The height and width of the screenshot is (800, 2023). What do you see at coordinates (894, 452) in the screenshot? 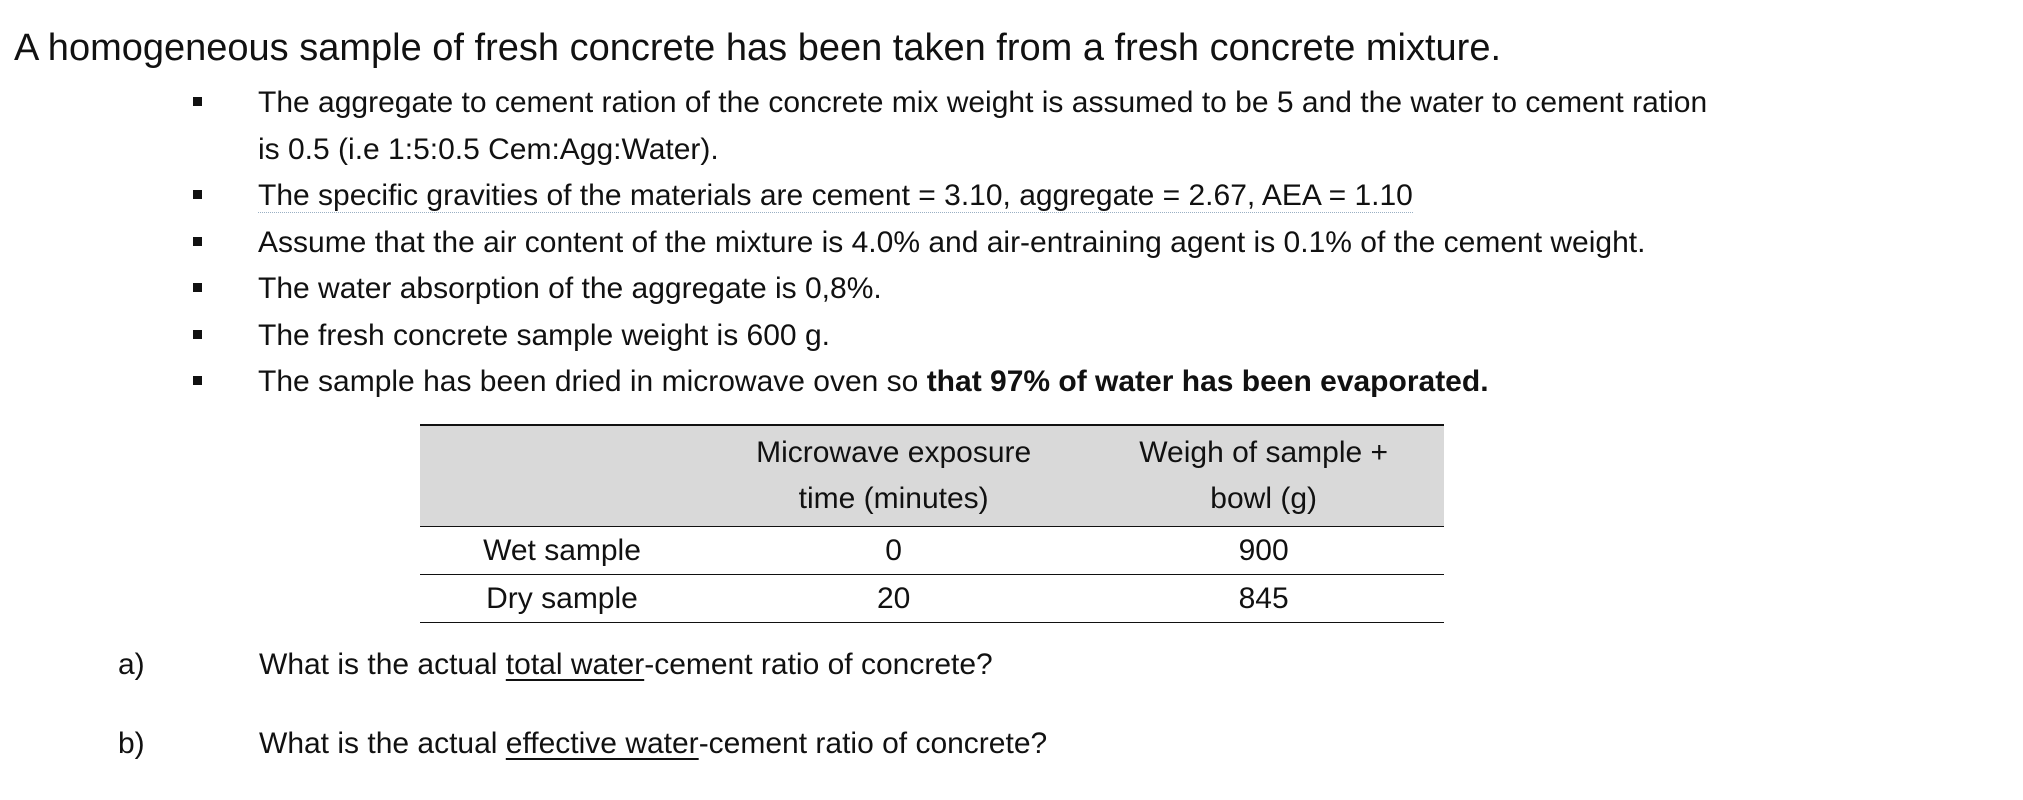
I see `header-line: Microwave exposure` at bounding box center [894, 452].